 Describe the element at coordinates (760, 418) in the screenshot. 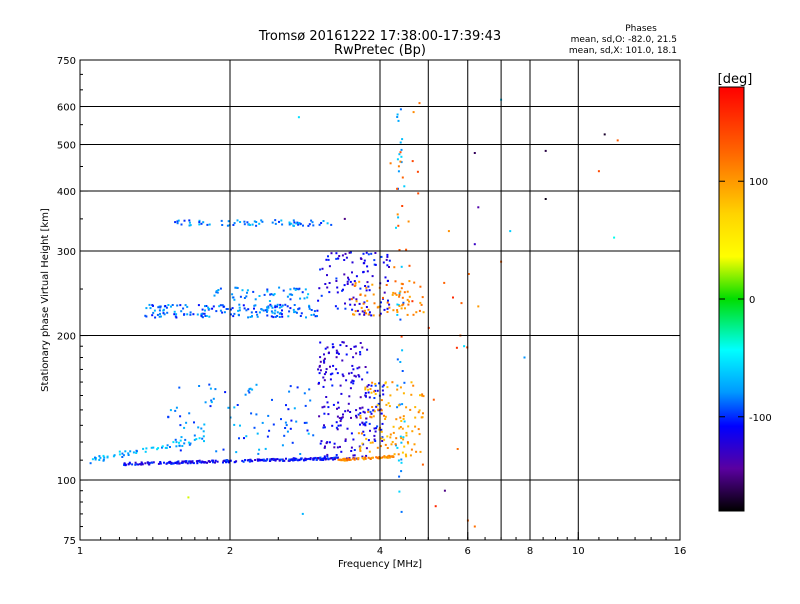

I see `colorbar-tick-label: -100` at that location.